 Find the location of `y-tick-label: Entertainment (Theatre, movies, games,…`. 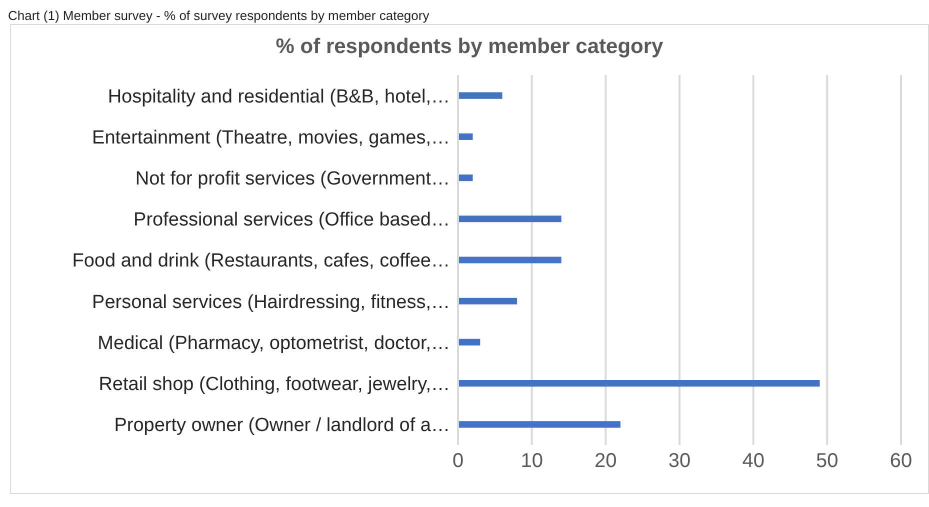

y-tick-label: Entertainment (Theatre, movies, games,… is located at coordinates (271, 137).